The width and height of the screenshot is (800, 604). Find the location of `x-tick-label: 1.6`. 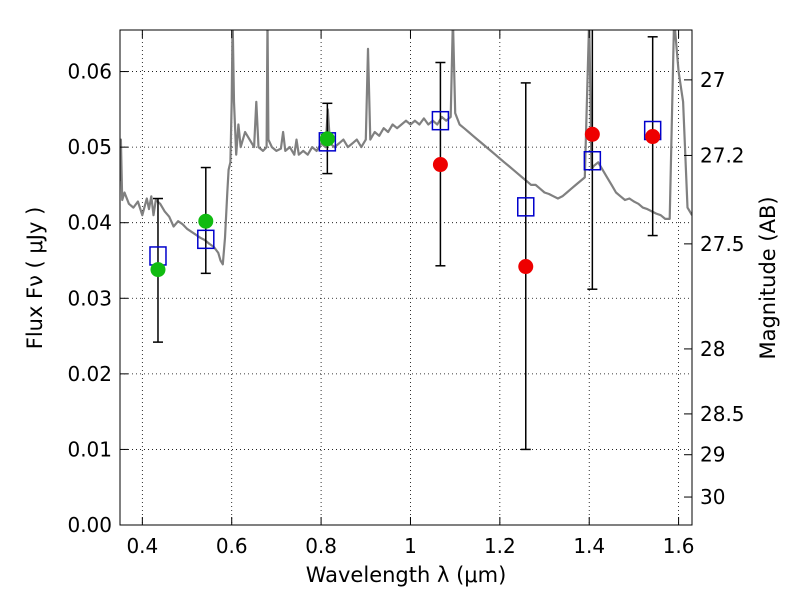

x-tick-label: 1.6 is located at coordinates (679, 546).